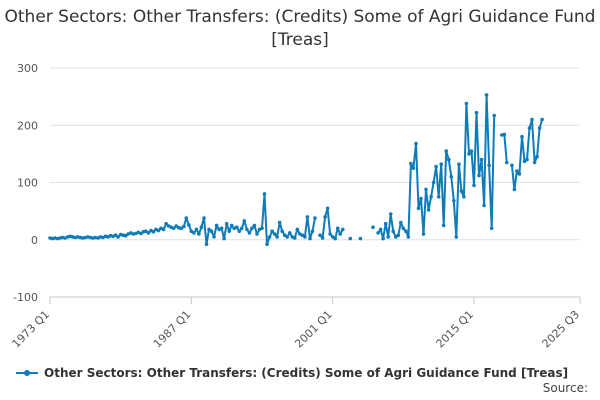 This screenshot has height=400, width=600. I want to click on y-tick-label: 0, so click(34, 240).